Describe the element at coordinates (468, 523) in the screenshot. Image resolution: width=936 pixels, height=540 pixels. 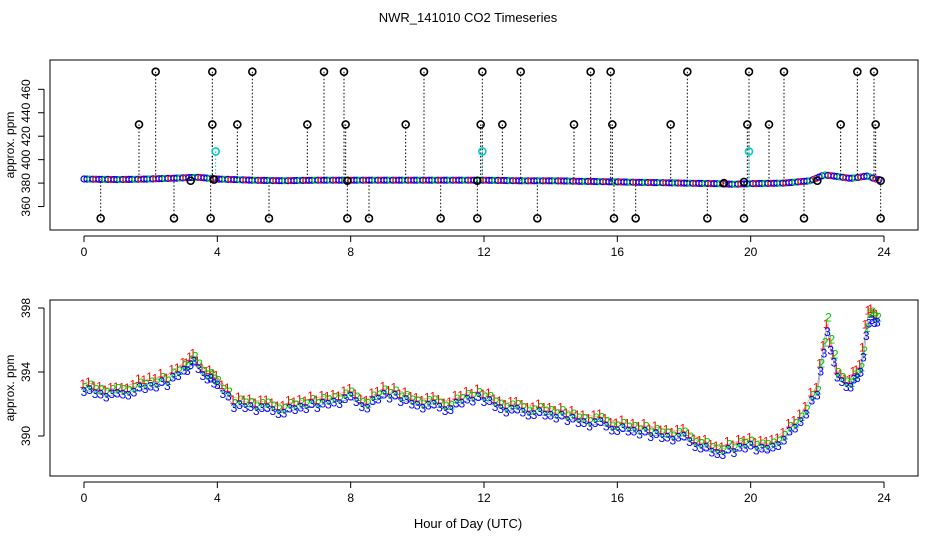
I see `x-axis-label: Hour of Day (UTC)` at that location.